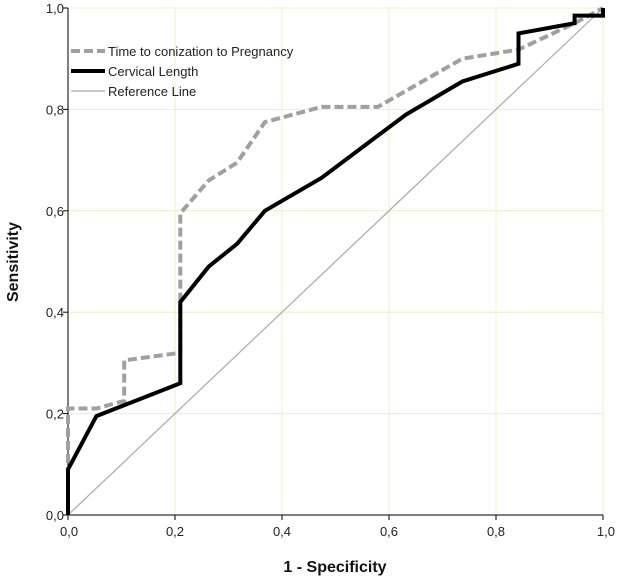  Describe the element at coordinates (55, 8) in the screenshot. I see `y-tick-label: 1,0` at that location.